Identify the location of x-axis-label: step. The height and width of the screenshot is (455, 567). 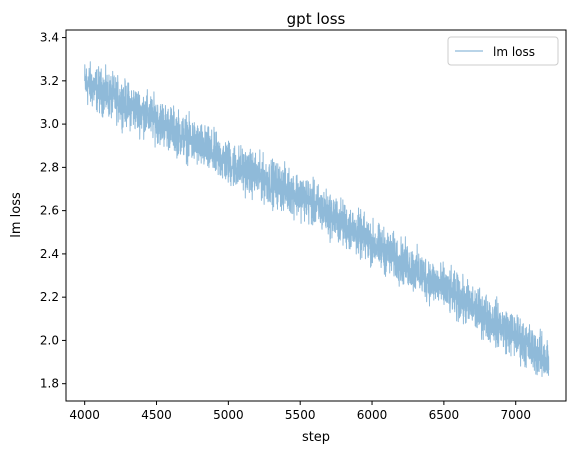
(316, 437).